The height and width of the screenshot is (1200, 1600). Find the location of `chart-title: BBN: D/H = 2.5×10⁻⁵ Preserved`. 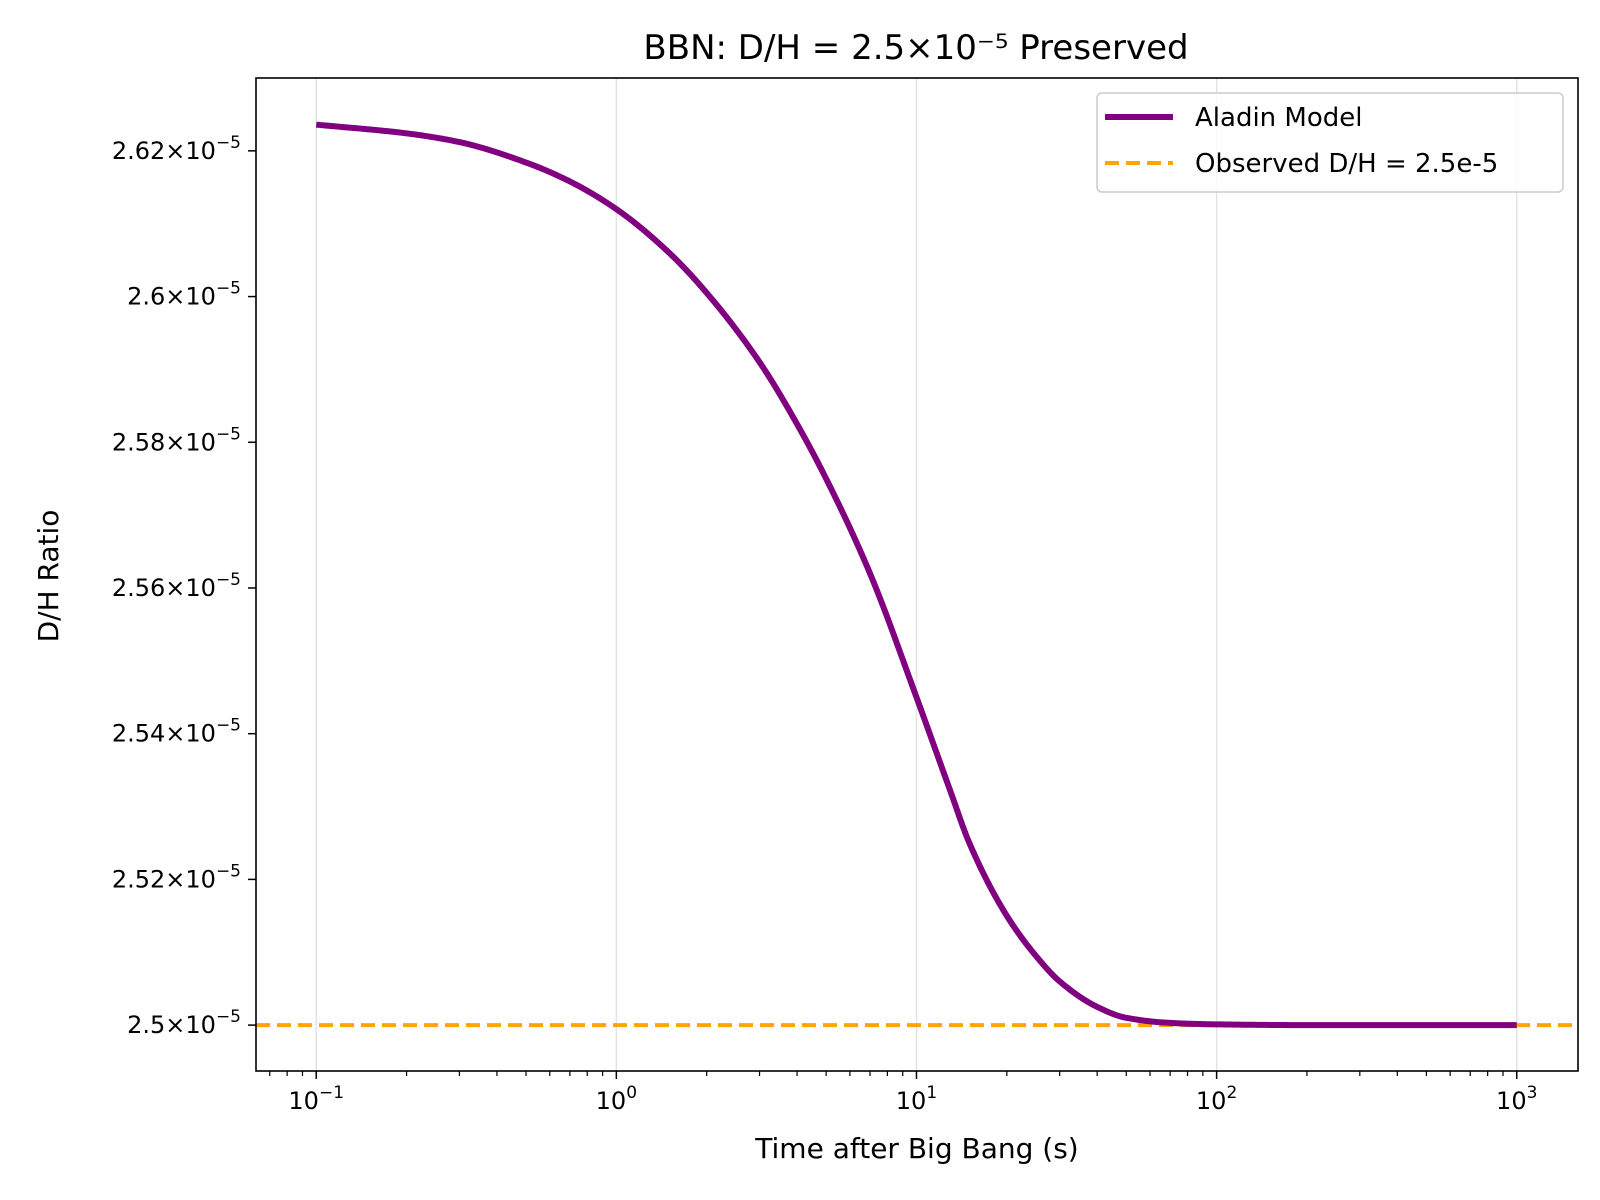

chart-title: BBN: D/H = 2.5×10⁻⁵ Preserved is located at coordinates (915, 48).